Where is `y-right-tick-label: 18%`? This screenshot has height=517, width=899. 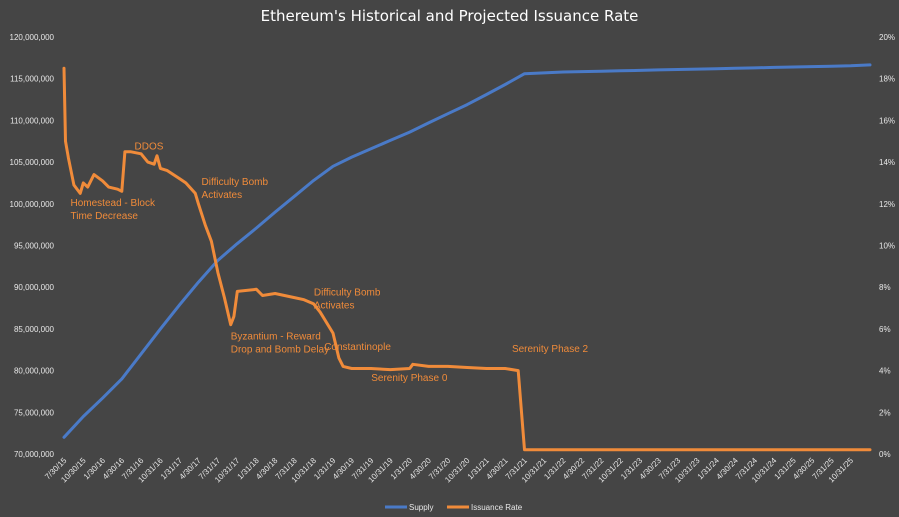
y-right-tick-label: 18% is located at coordinates (887, 79).